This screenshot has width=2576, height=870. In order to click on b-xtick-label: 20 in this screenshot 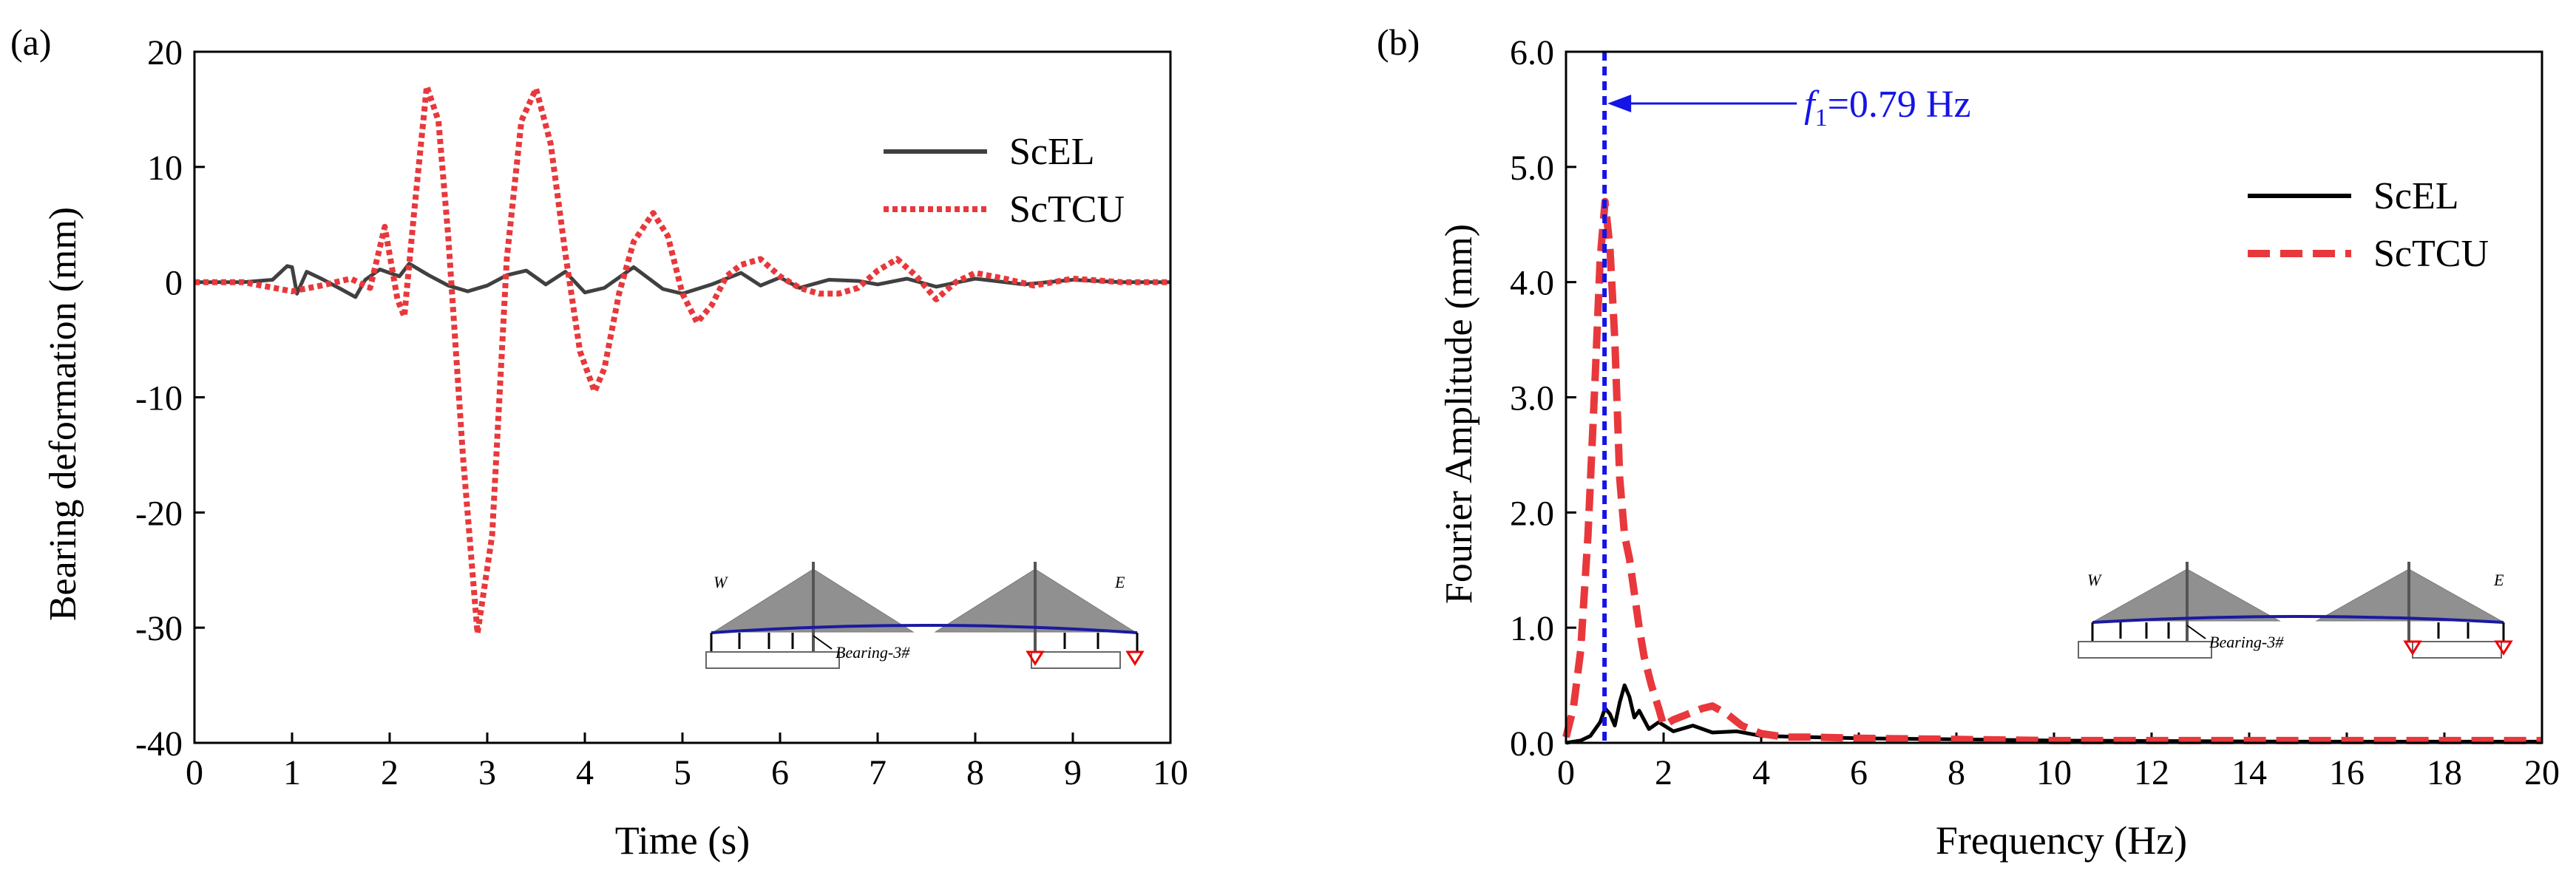, I will do `click(2542, 773)`.